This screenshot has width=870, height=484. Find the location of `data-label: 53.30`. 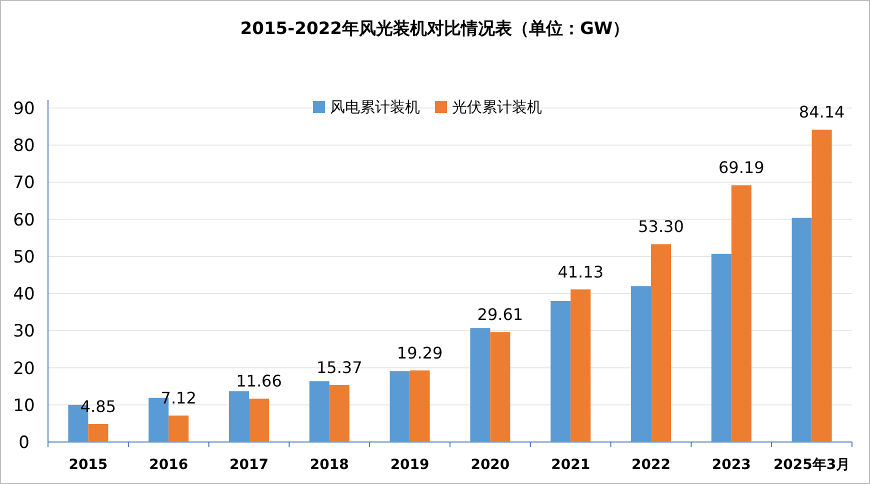

data-label: 53.30 is located at coordinates (661, 226).